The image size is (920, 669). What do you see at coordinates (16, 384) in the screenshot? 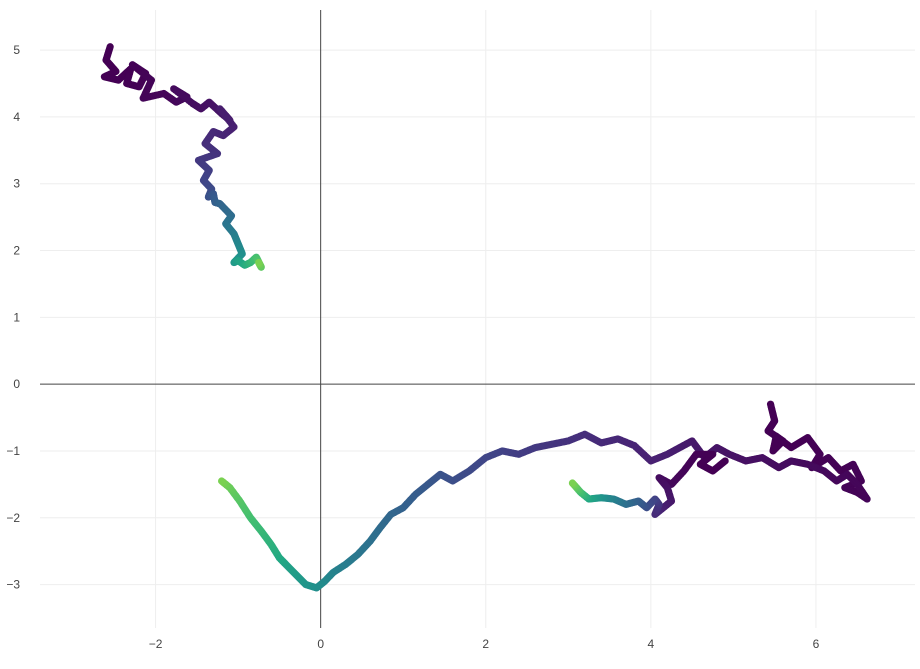
I see `y-tick-label: 0` at bounding box center [16, 384].